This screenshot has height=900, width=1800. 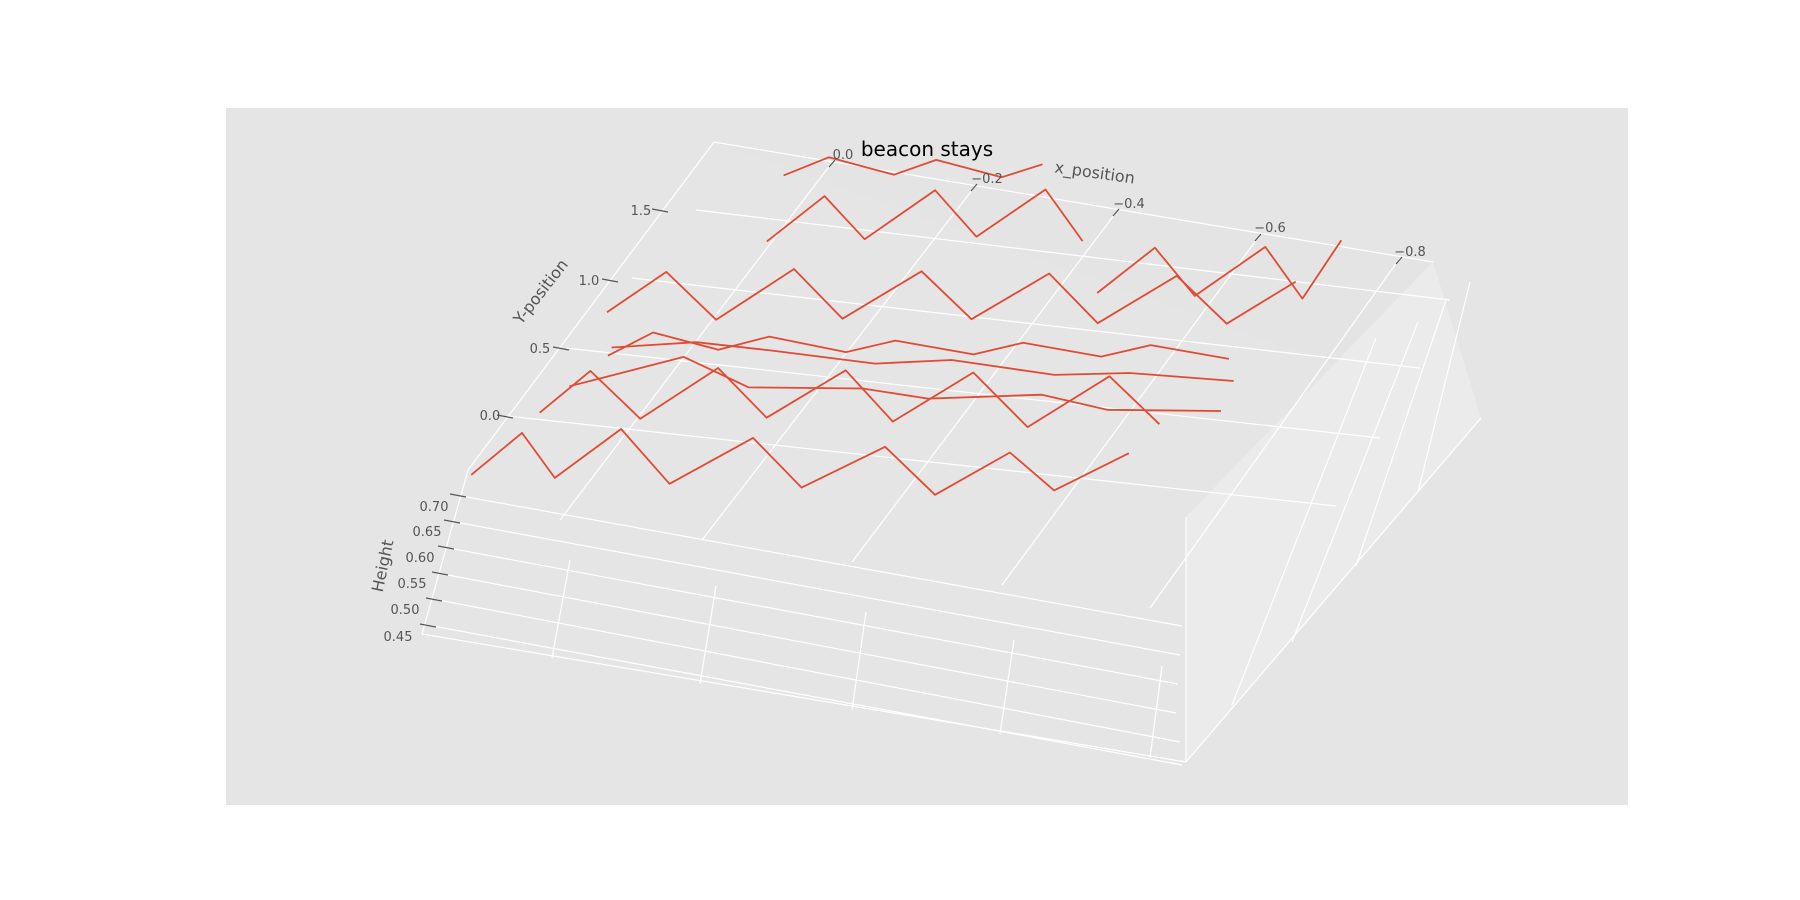 I want to click on y-tick-label: 0.5, so click(x=540, y=349).